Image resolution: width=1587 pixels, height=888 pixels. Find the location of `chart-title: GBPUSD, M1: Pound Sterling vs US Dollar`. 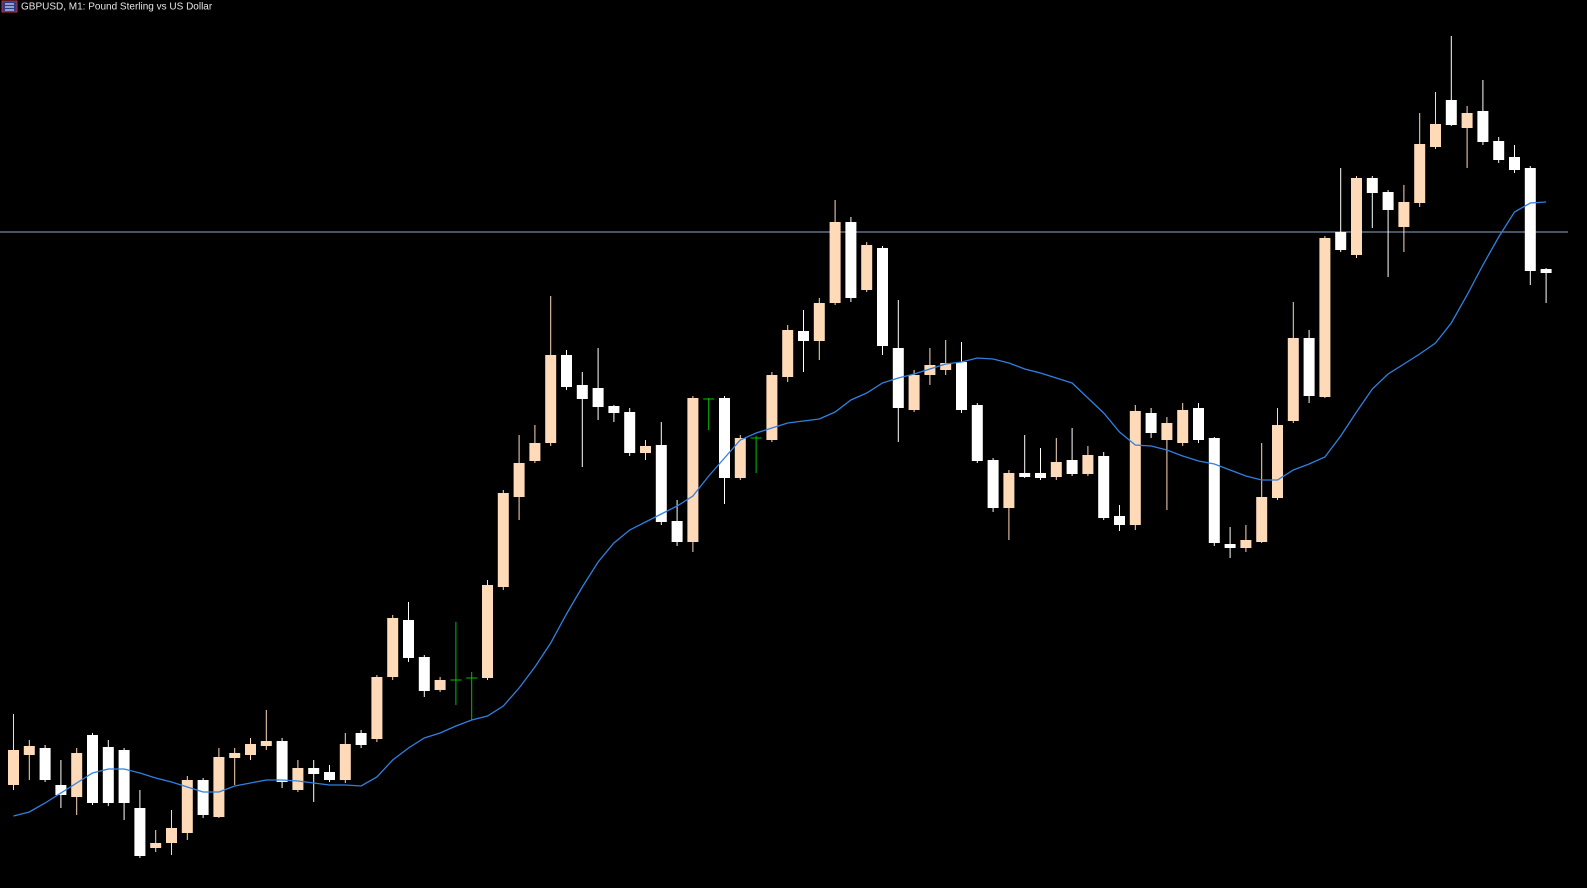

chart-title: GBPUSD, M1: Pound Sterling vs US Dollar is located at coordinates (117, 7).